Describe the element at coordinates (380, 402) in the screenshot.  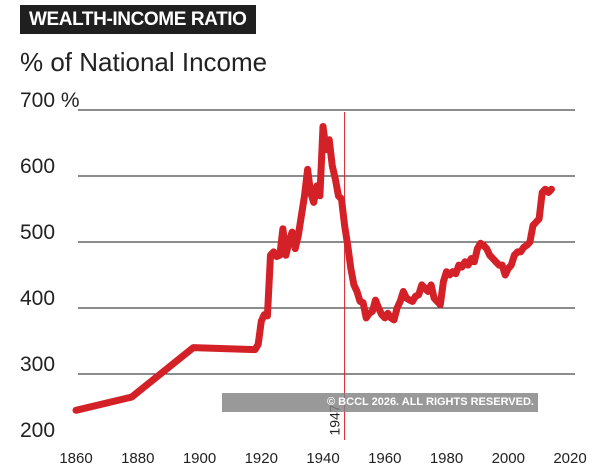
I see `copyright-watermark: © BCCL 2026. ALL RIGHTS RESERVED.` at that location.